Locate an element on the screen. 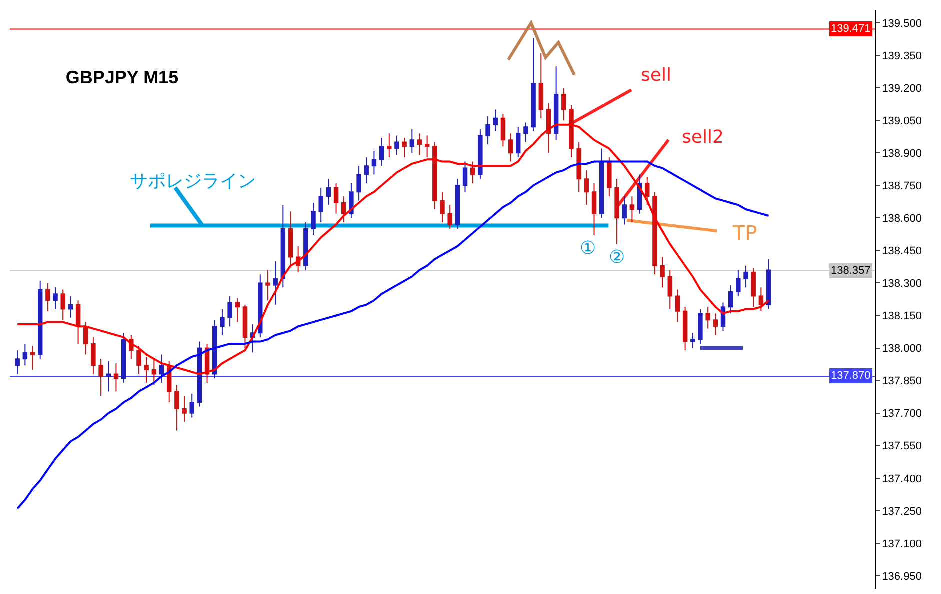  y-tick-label: 137.850 is located at coordinates (902, 382).